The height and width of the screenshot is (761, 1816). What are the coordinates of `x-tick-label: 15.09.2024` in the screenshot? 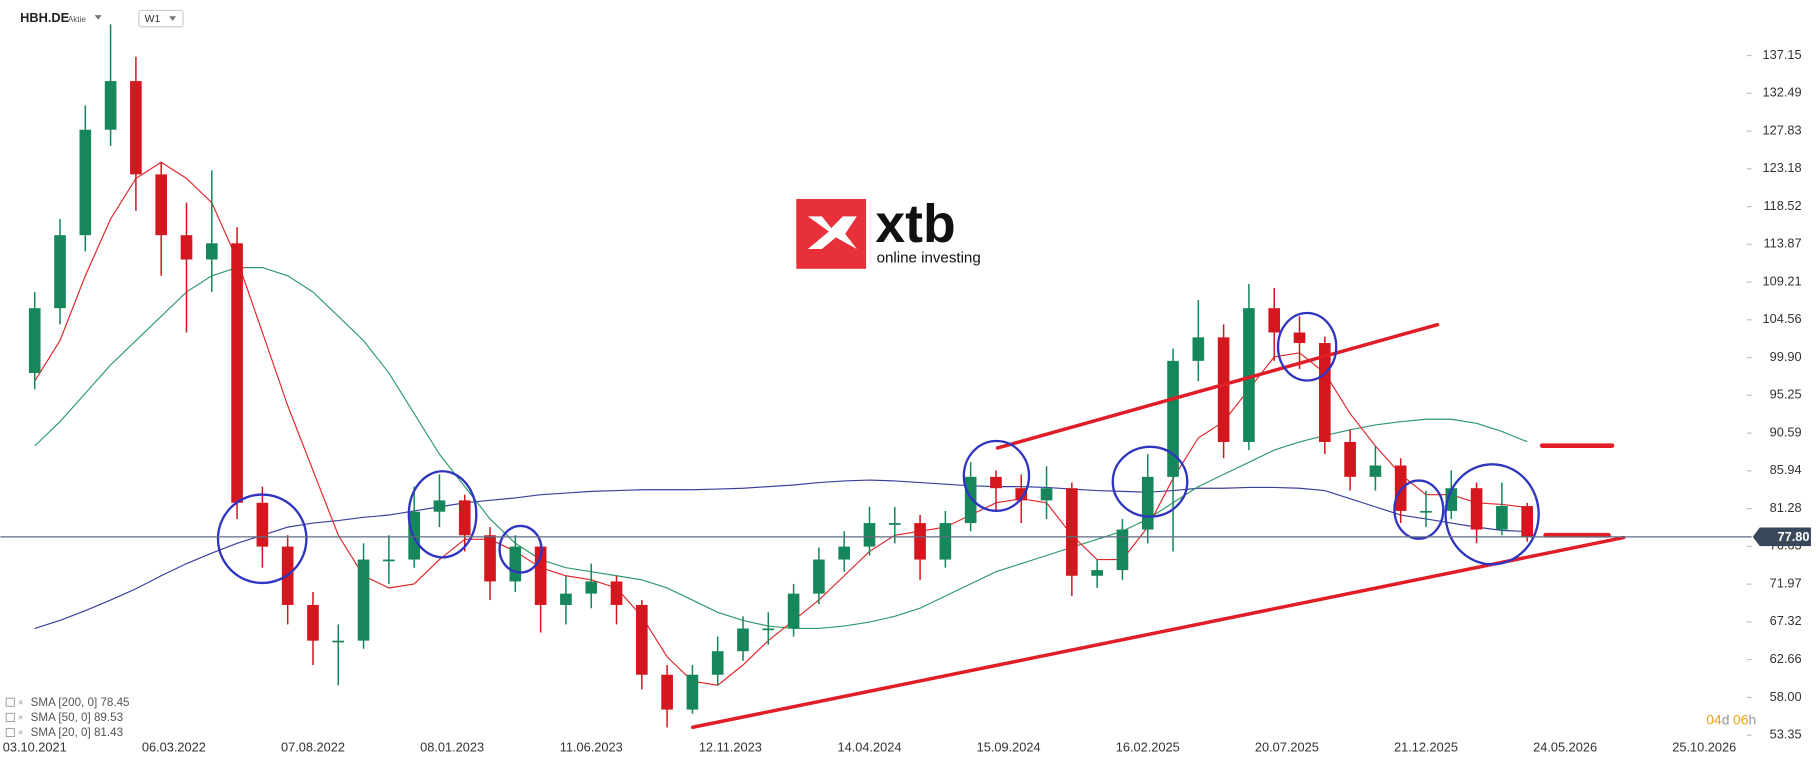 It's located at (1009, 747).